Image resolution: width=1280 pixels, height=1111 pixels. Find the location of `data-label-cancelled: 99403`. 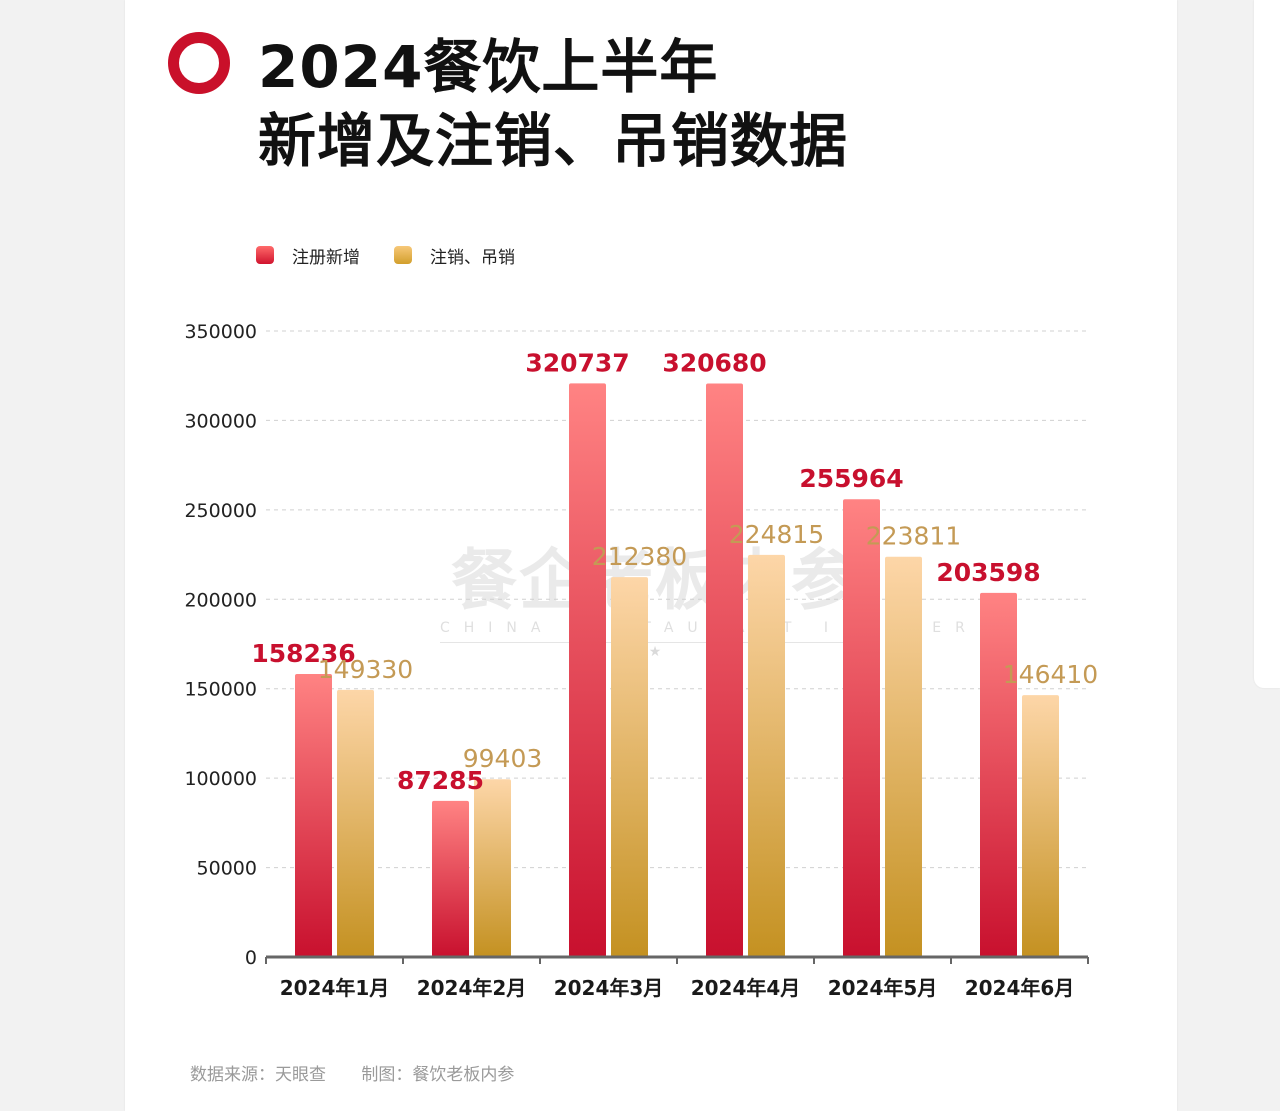

data-label-cancelled: 99403 is located at coordinates (503, 758).